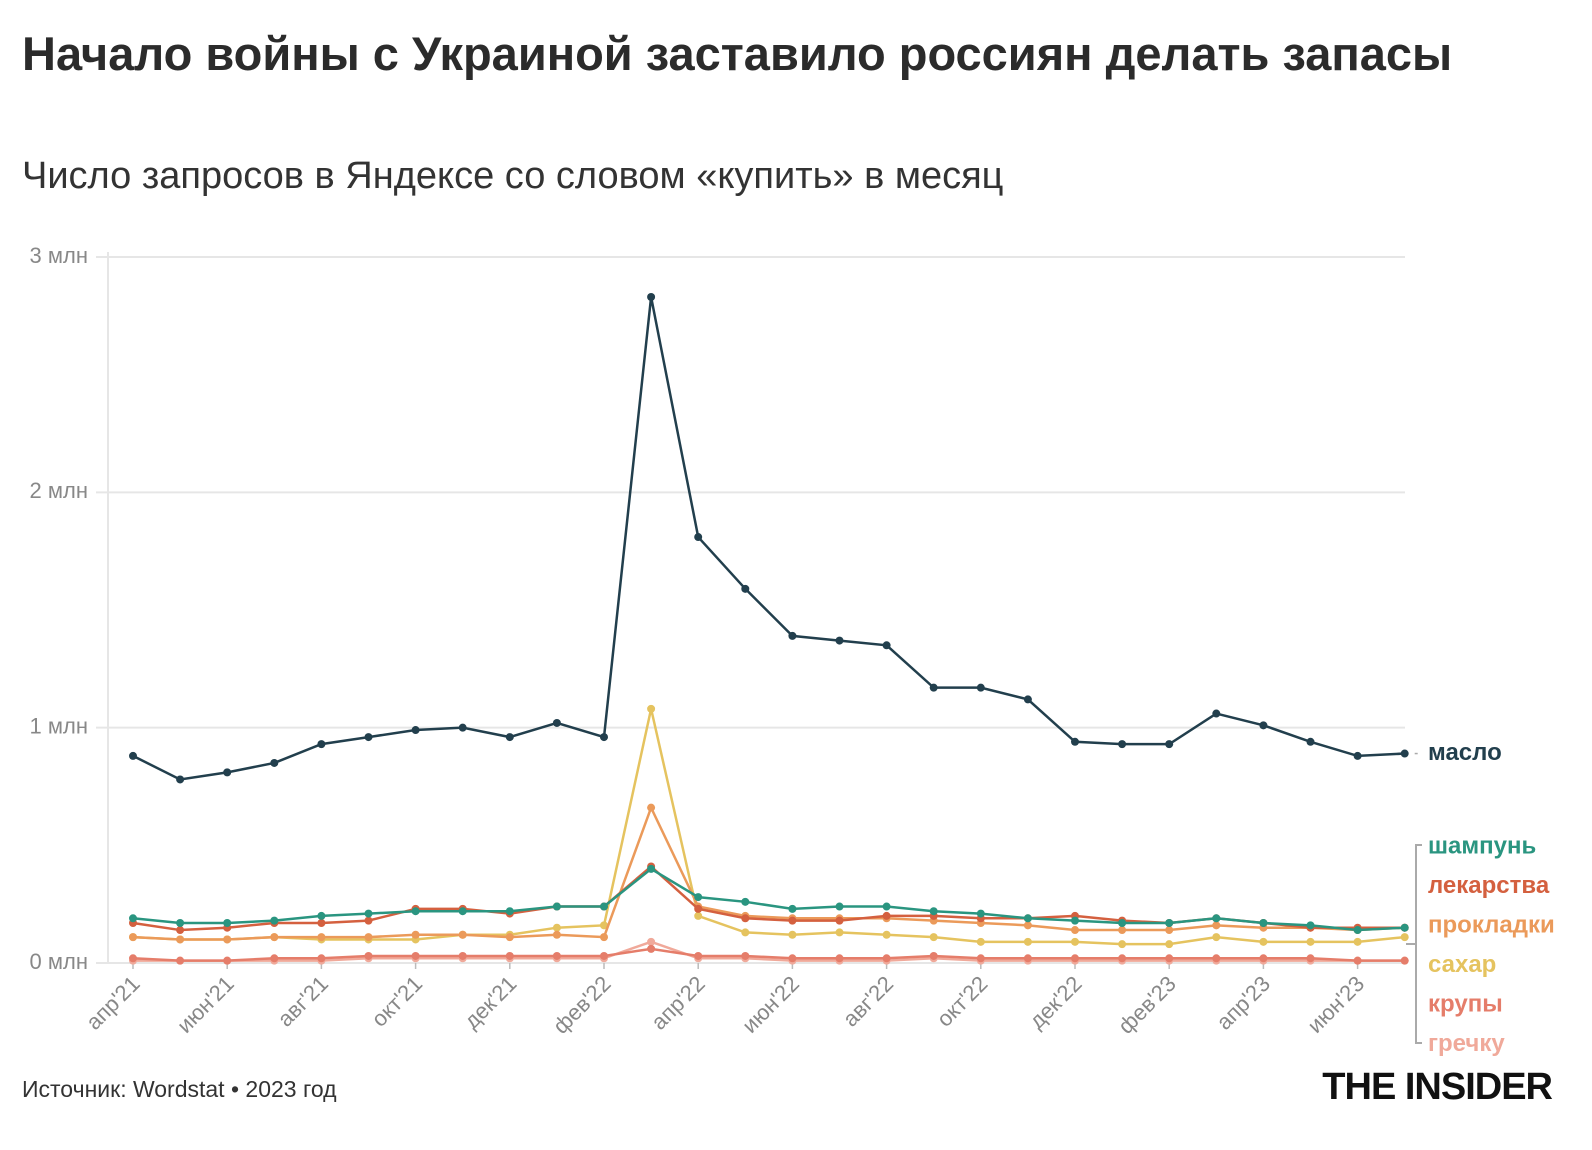 This screenshot has width=1592, height=1150. Describe the element at coordinates (1418, 944) in the screenshot. I see `legend-bracket` at that location.